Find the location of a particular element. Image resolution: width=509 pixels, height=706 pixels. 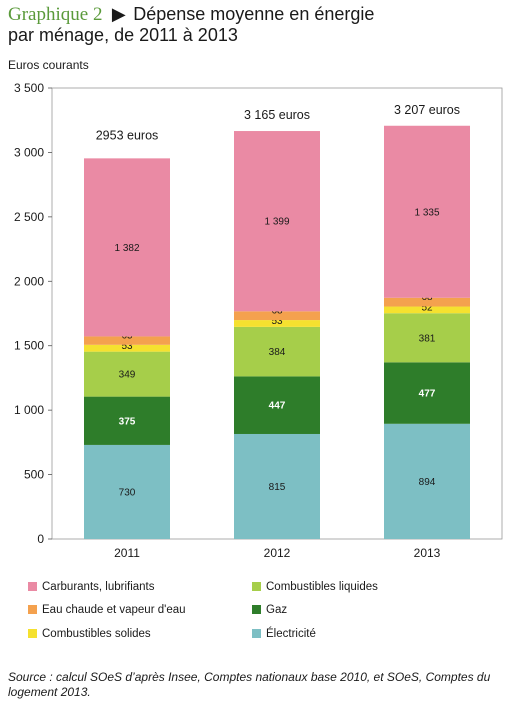

data-label: 1 335 is located at coordinates (426, 212).